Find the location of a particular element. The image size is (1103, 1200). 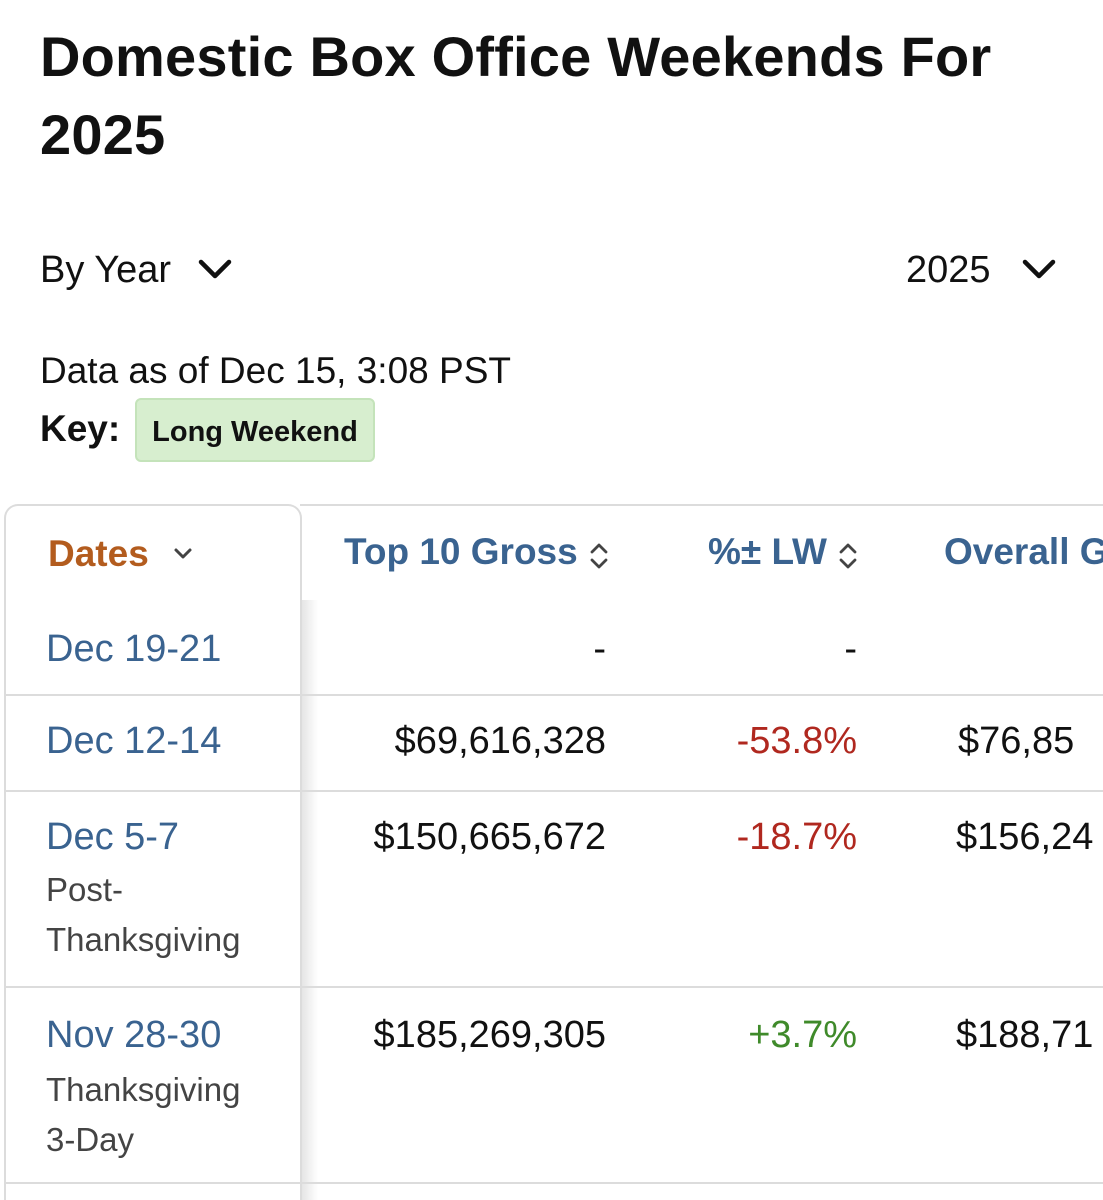

row-gross: $185,269,305 is located at coordinates (489, 1035).